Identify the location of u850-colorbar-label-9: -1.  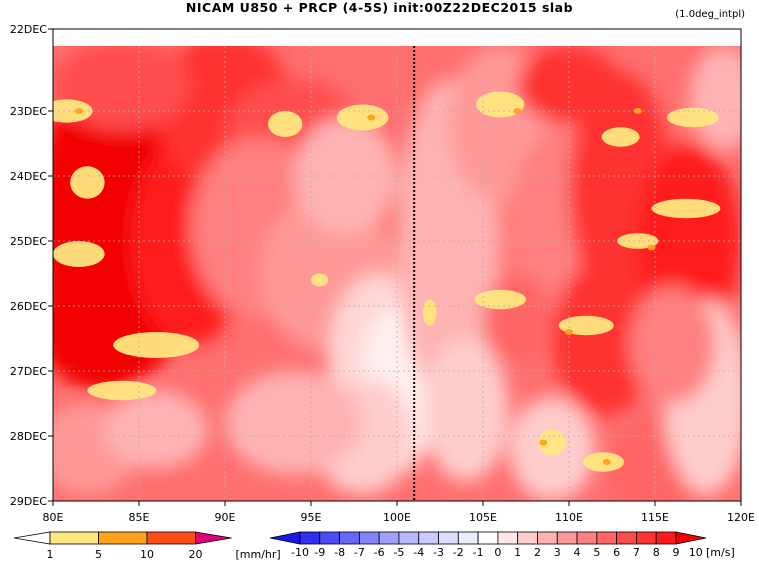
(478, 552).